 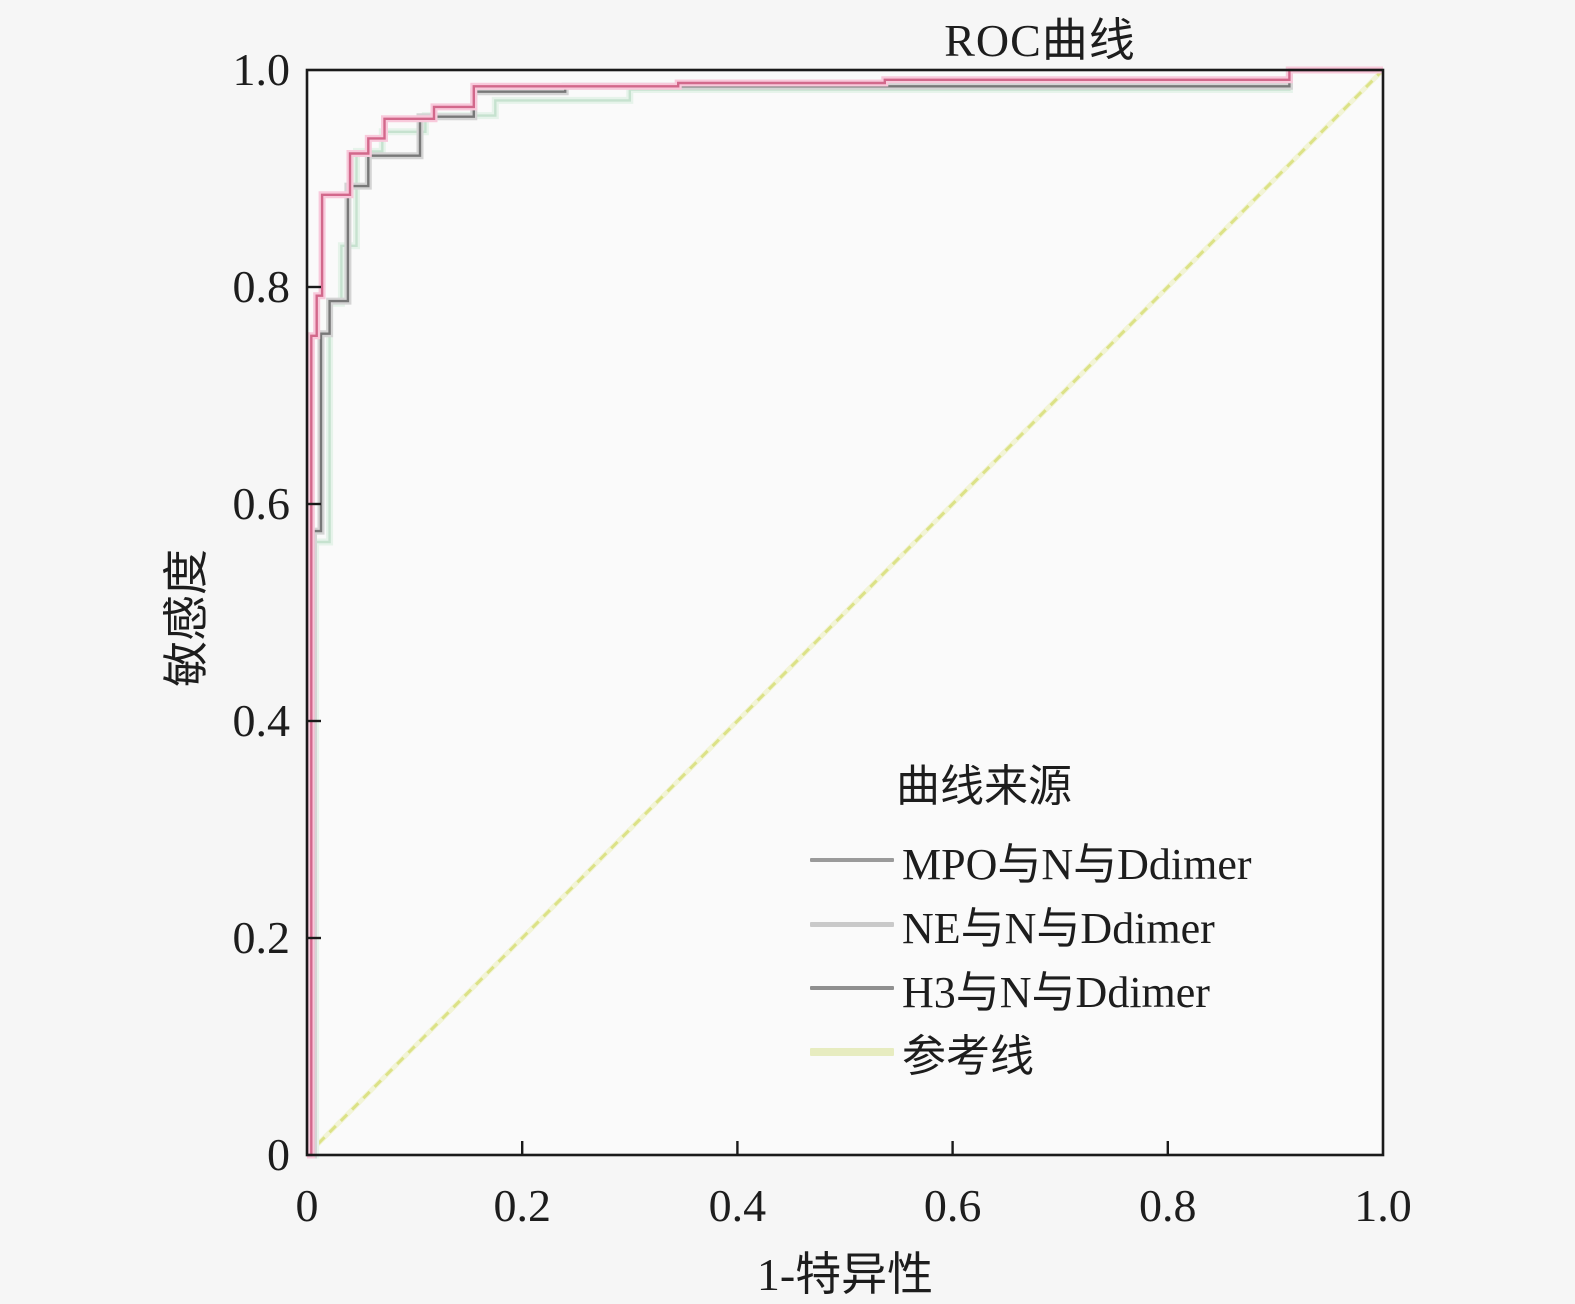 I want to click on legend-item: NE与N与Ddimer, so click(x=1090, y=924).